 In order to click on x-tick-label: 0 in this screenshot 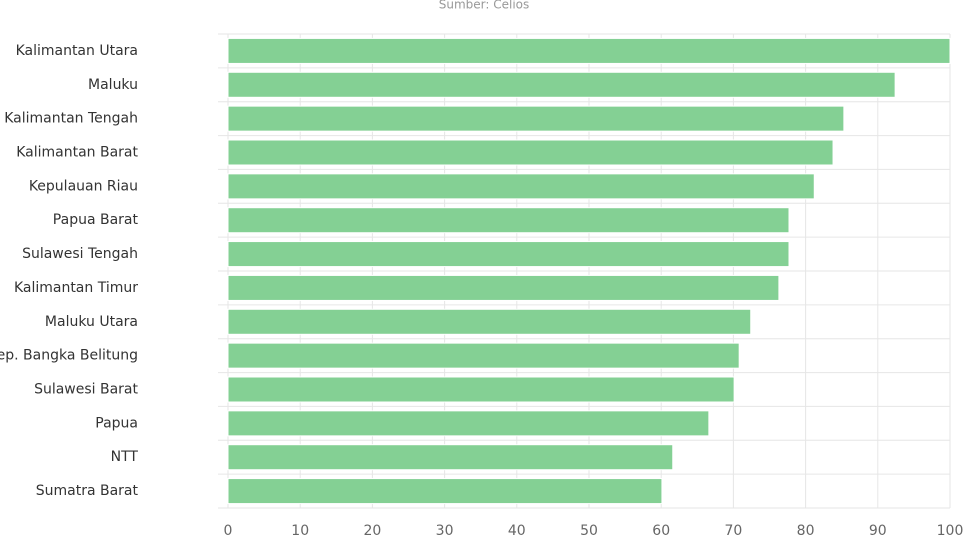, I will do `click(228, 531)`.